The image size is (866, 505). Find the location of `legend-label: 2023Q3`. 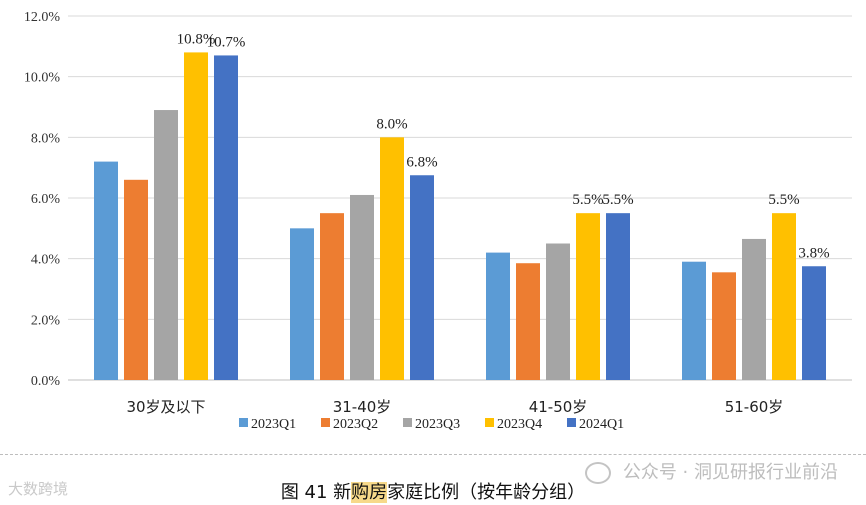

legend-label: 2023Q3 is located at coordinates (437, 424).